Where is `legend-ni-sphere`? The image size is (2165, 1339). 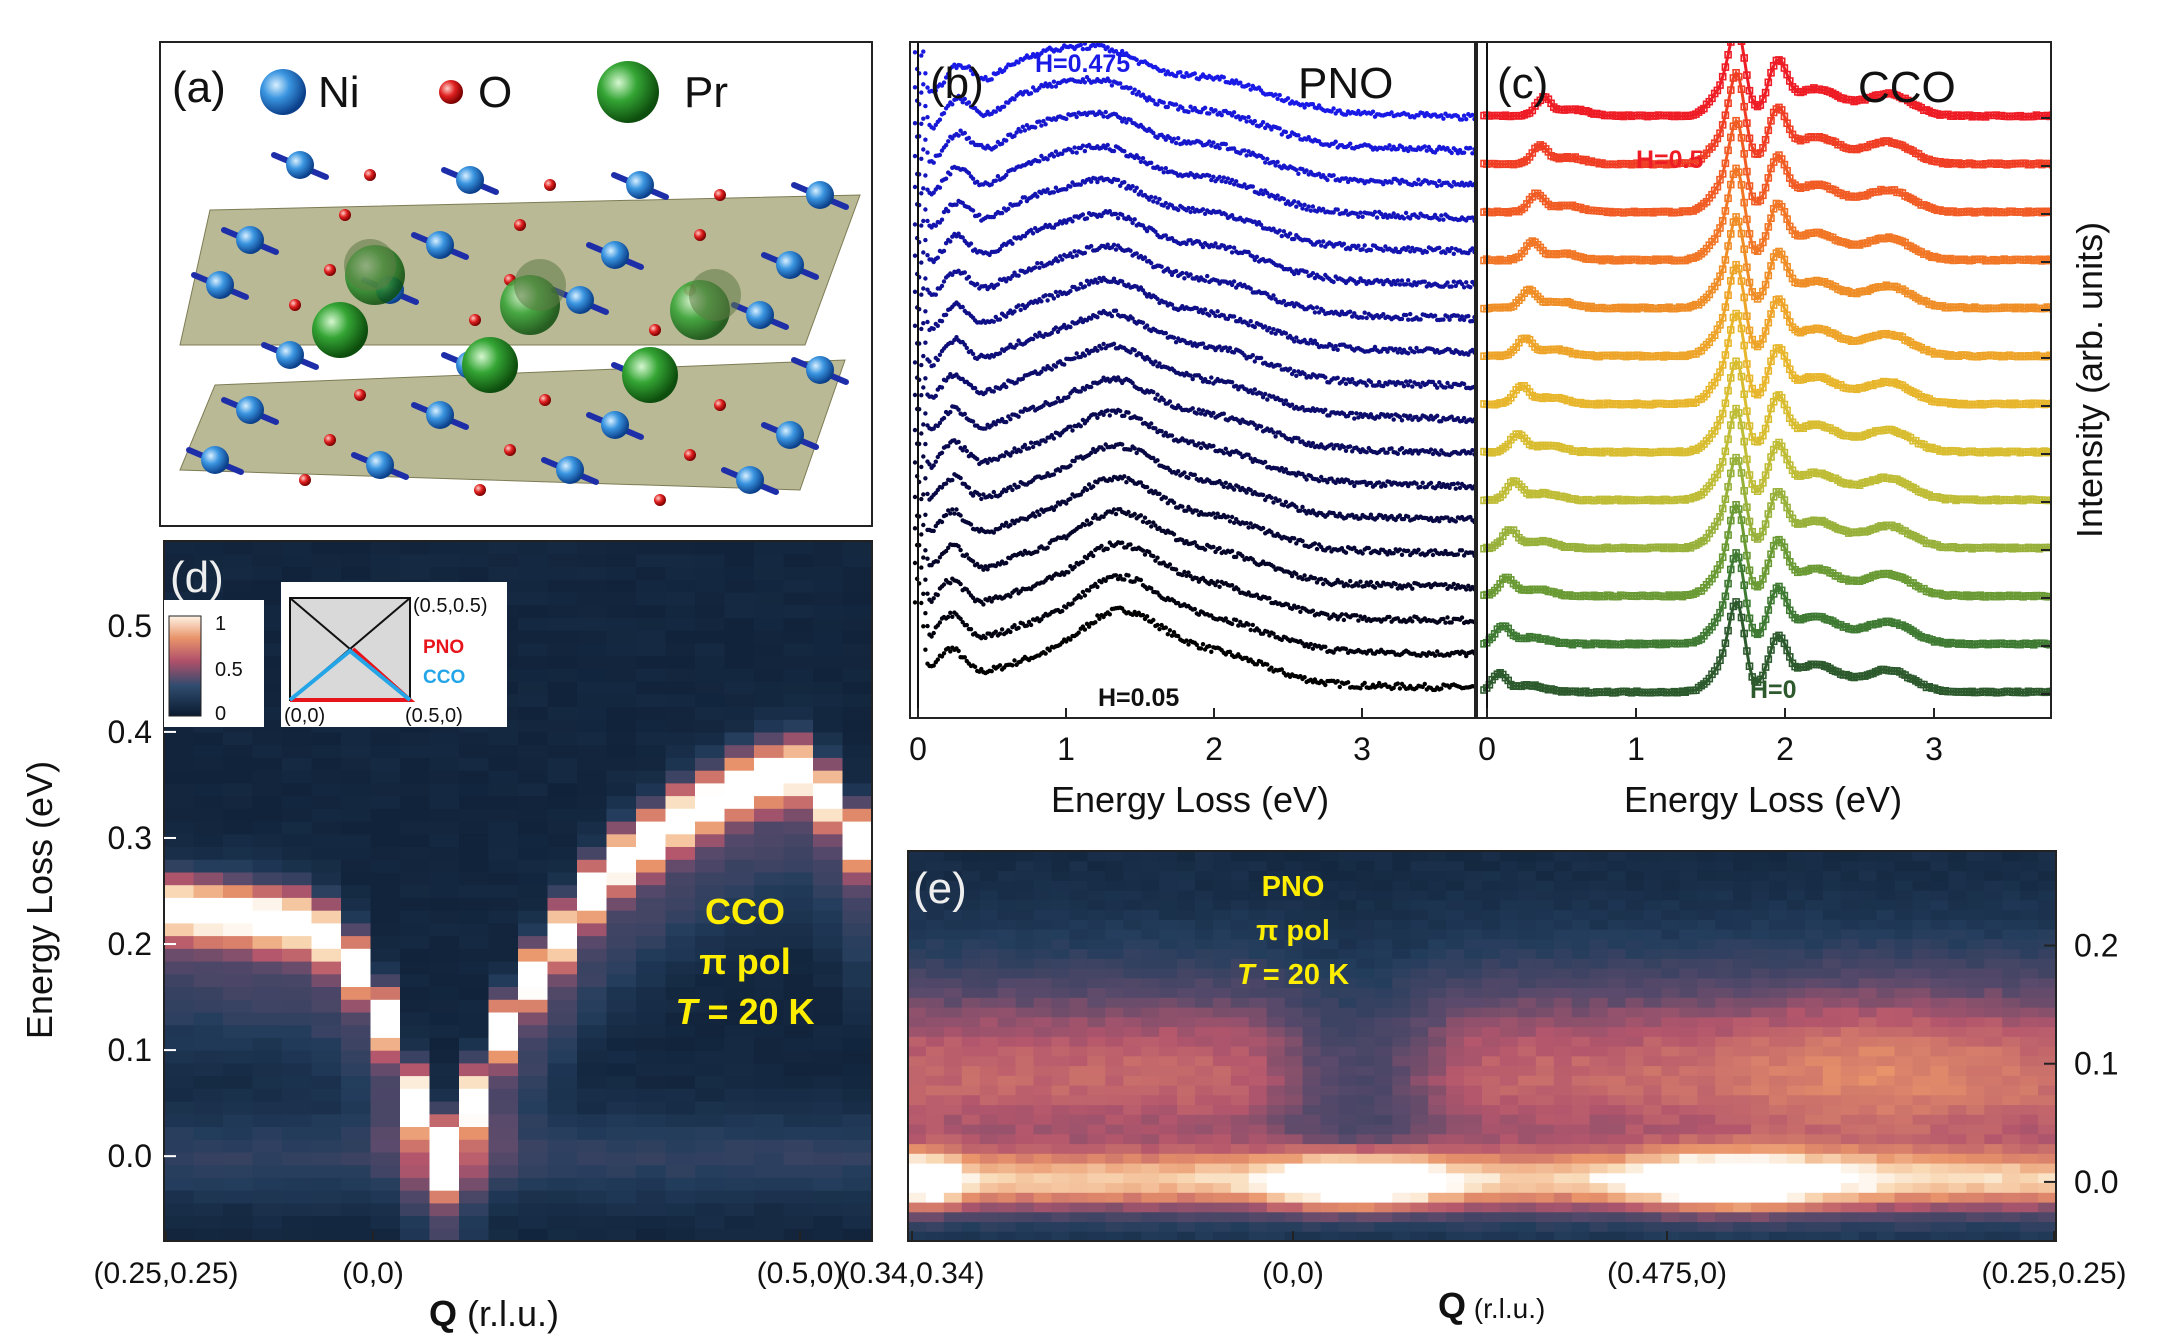
legend-ni-sphere is located at coordinates (283, 92).